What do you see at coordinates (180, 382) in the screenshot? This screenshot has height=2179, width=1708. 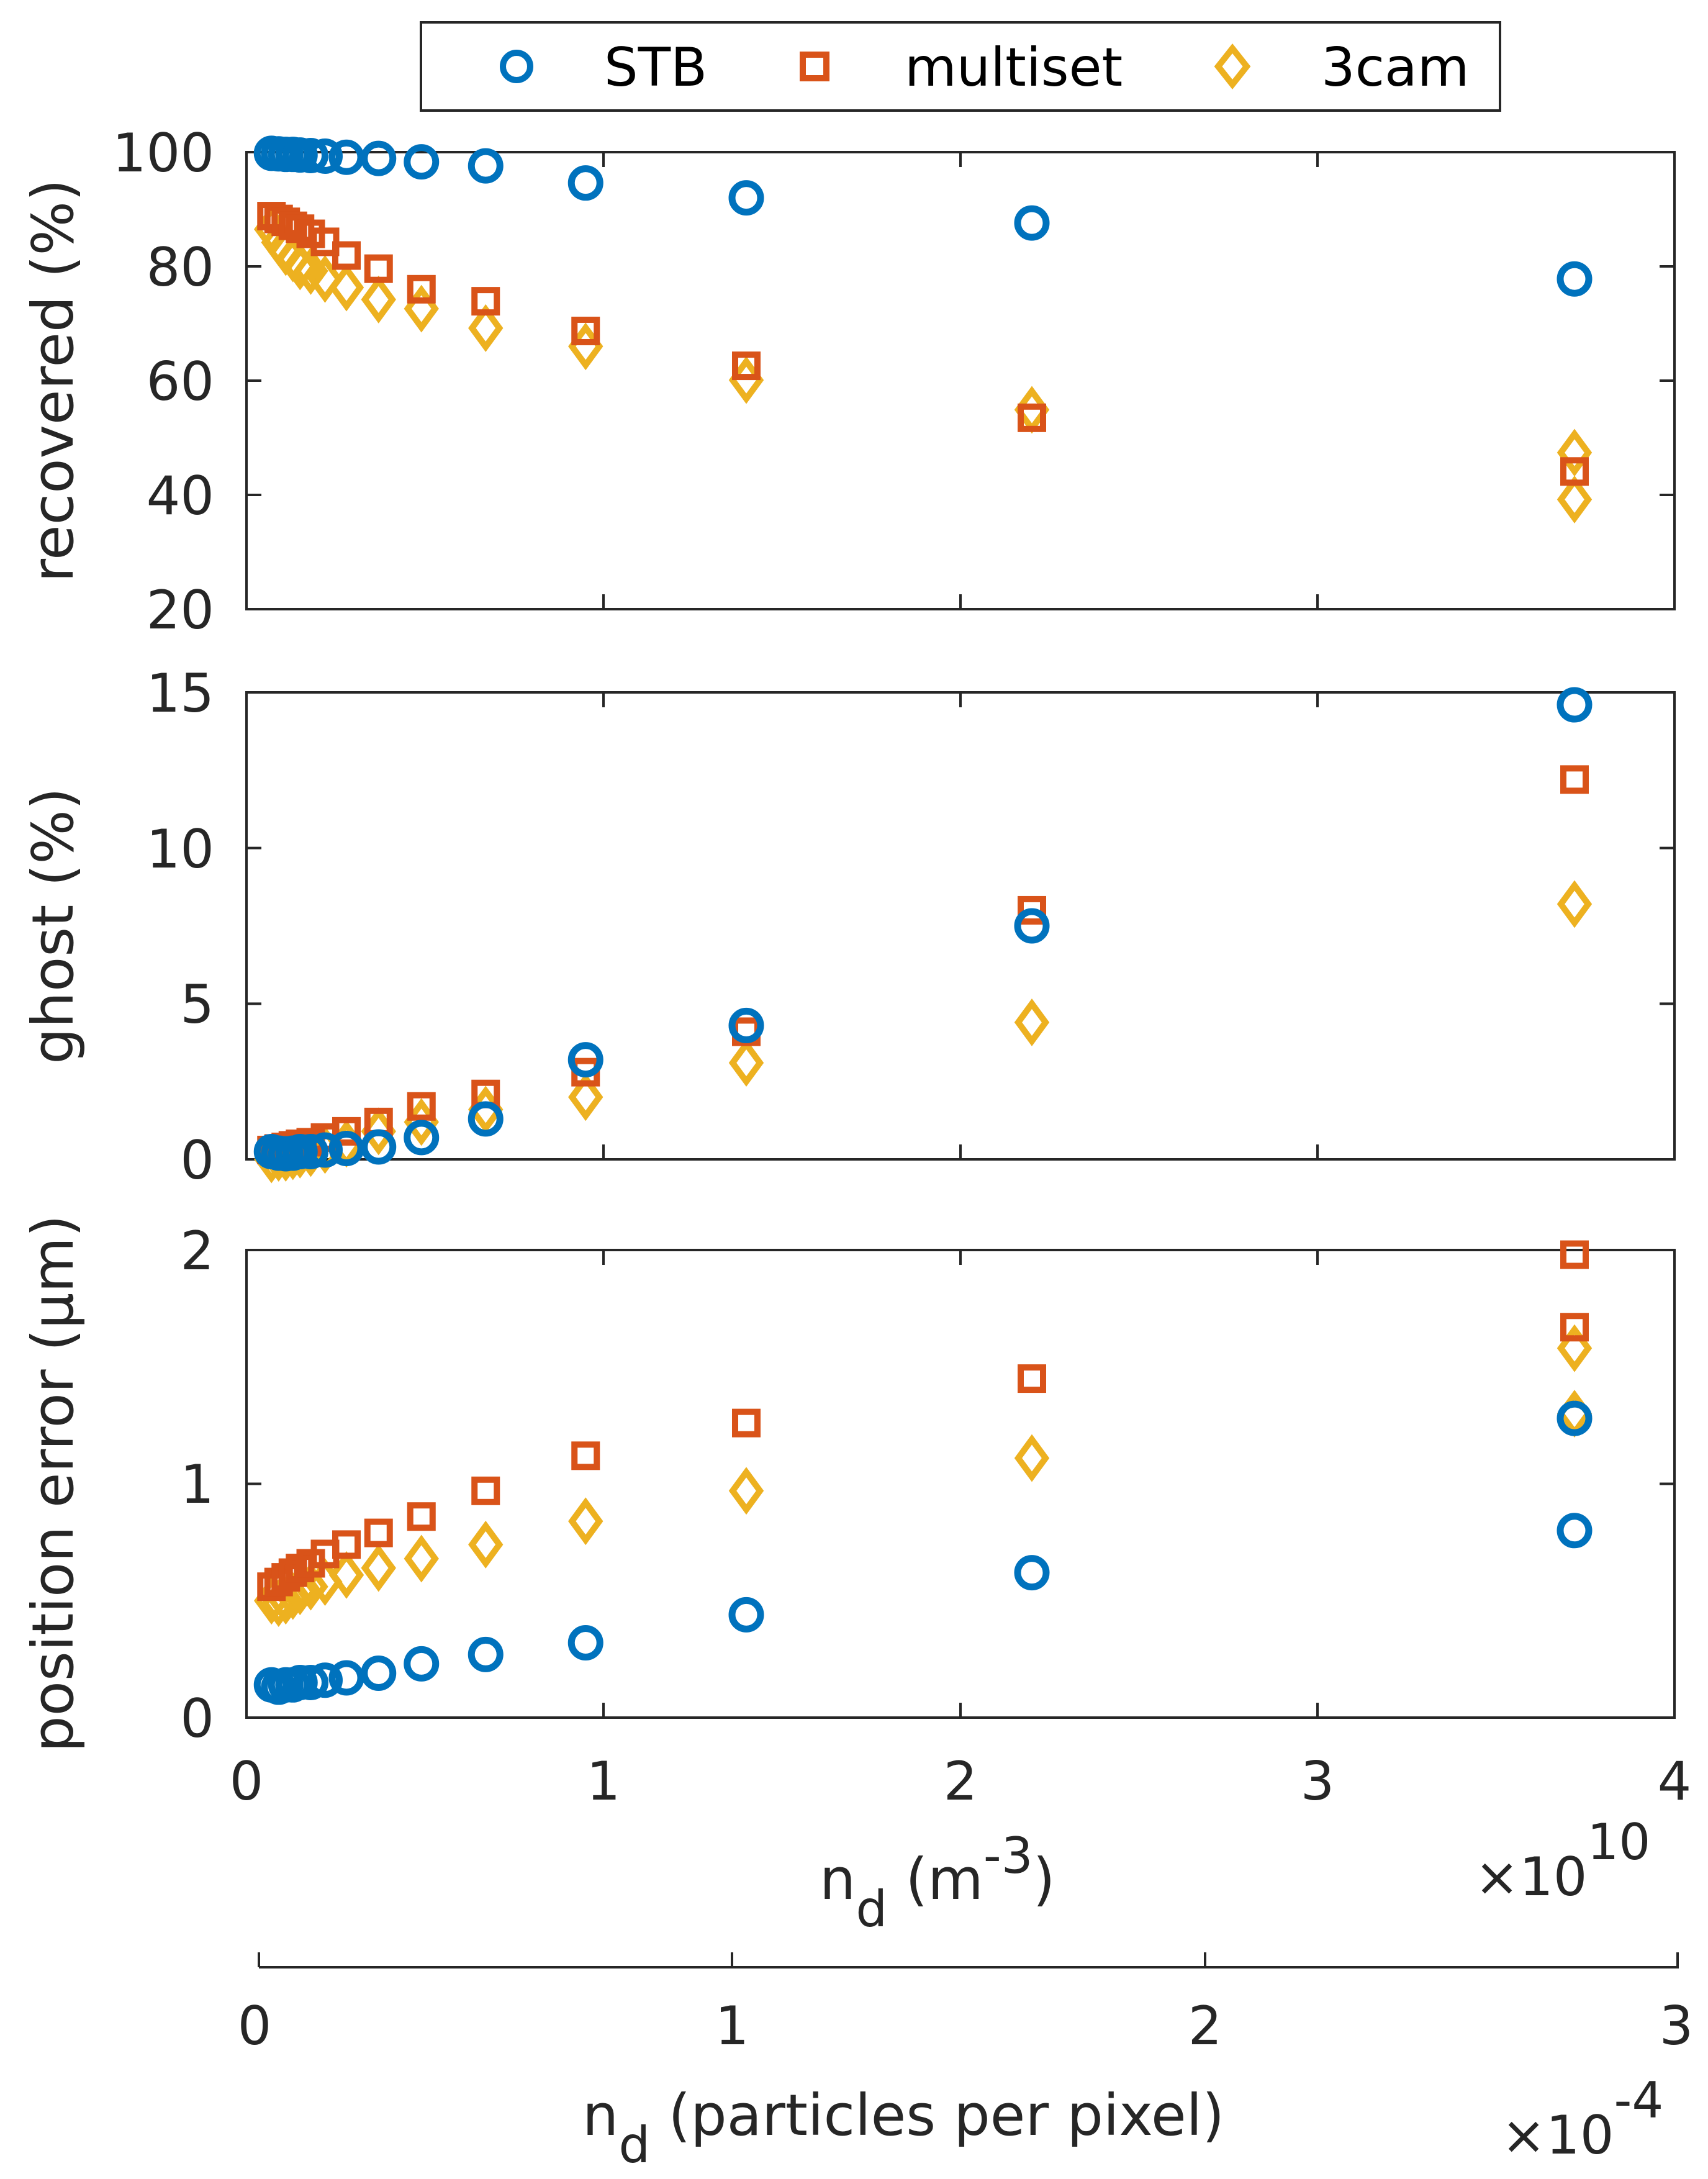 I see `recovered-ytick: 60` at bounding box center [180, 382].